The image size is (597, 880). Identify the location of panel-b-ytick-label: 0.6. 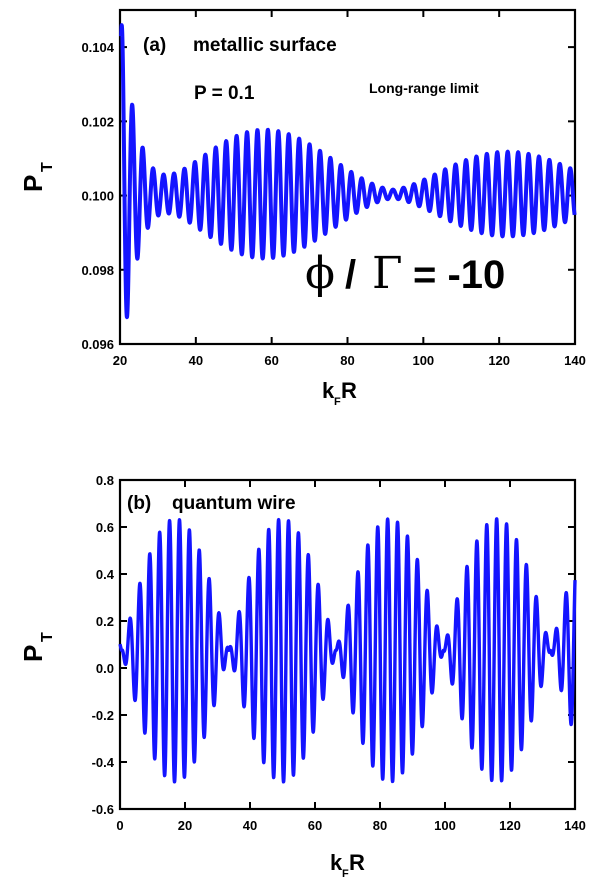
(105, 527).